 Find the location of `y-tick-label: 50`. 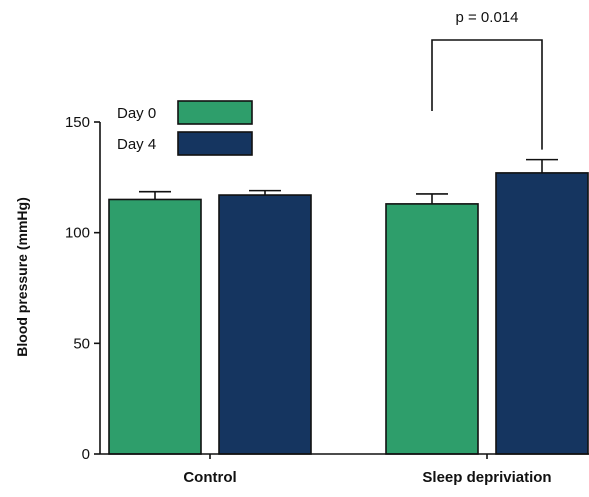

y-tick-label: 50 is located at coordinates (81, 343).